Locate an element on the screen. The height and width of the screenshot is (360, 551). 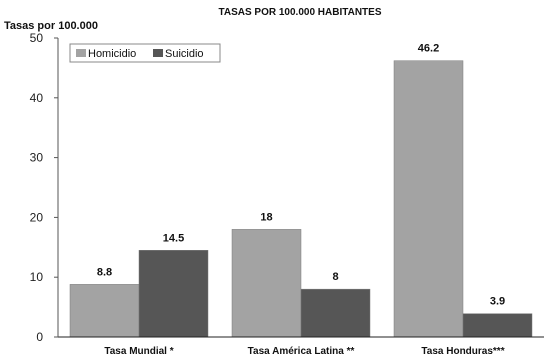
y-tick-label: 0 is located at coordinates (39, 337).